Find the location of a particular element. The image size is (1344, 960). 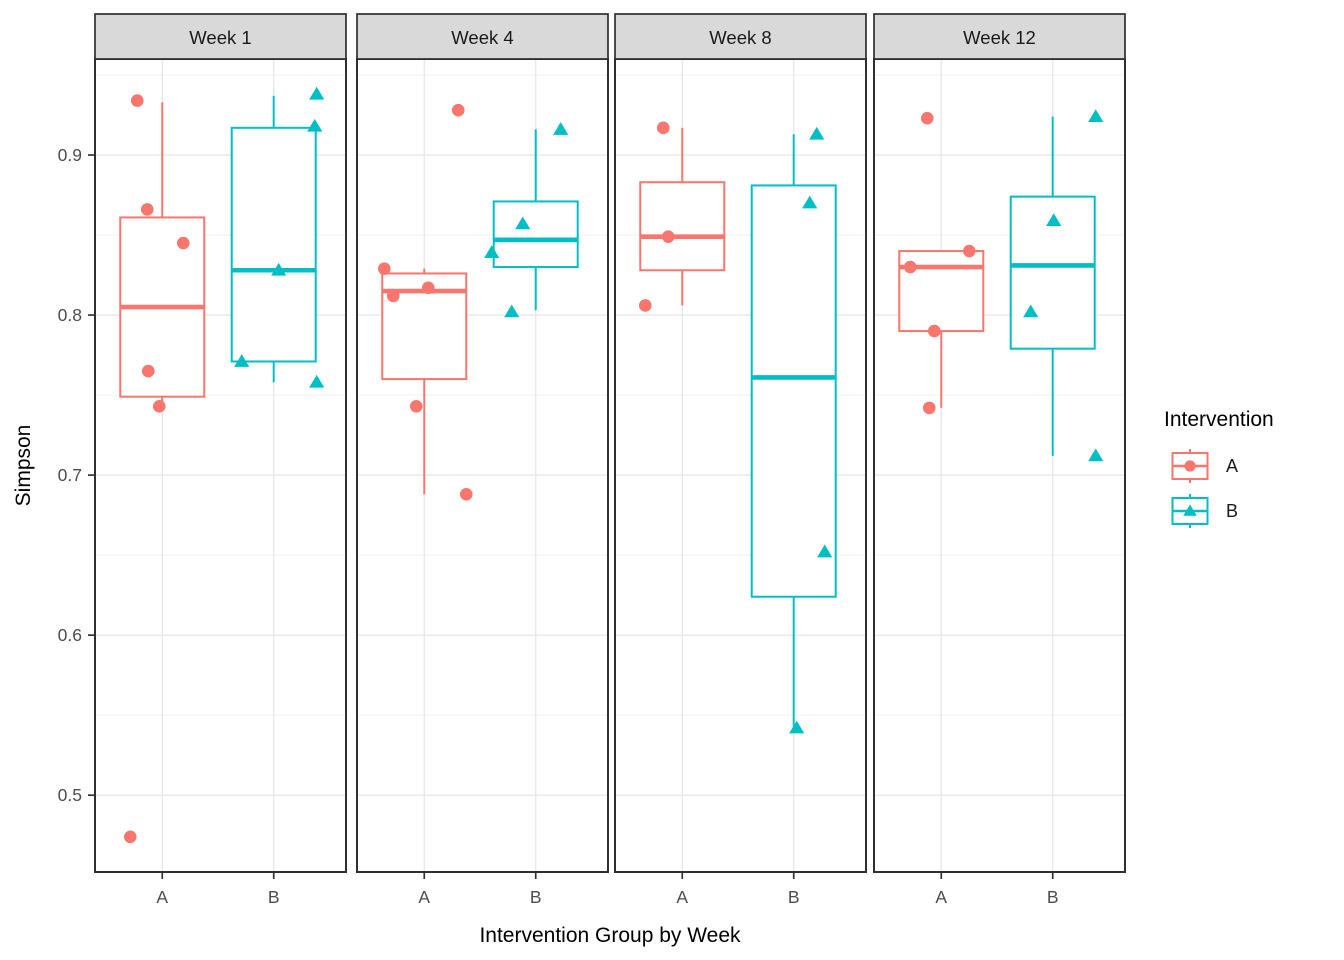

legend-item-label: A is located at coordinates (1232, 466).